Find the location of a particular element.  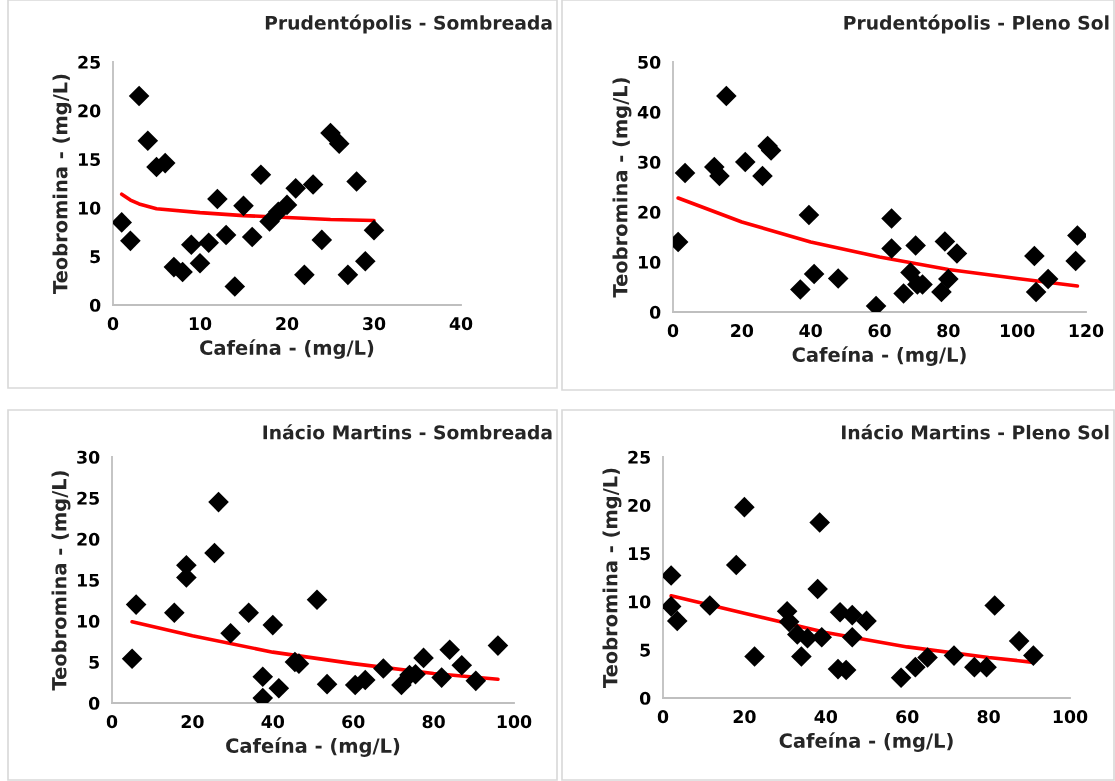

y-tick-label: 30 is located at coordinates (649, 162).